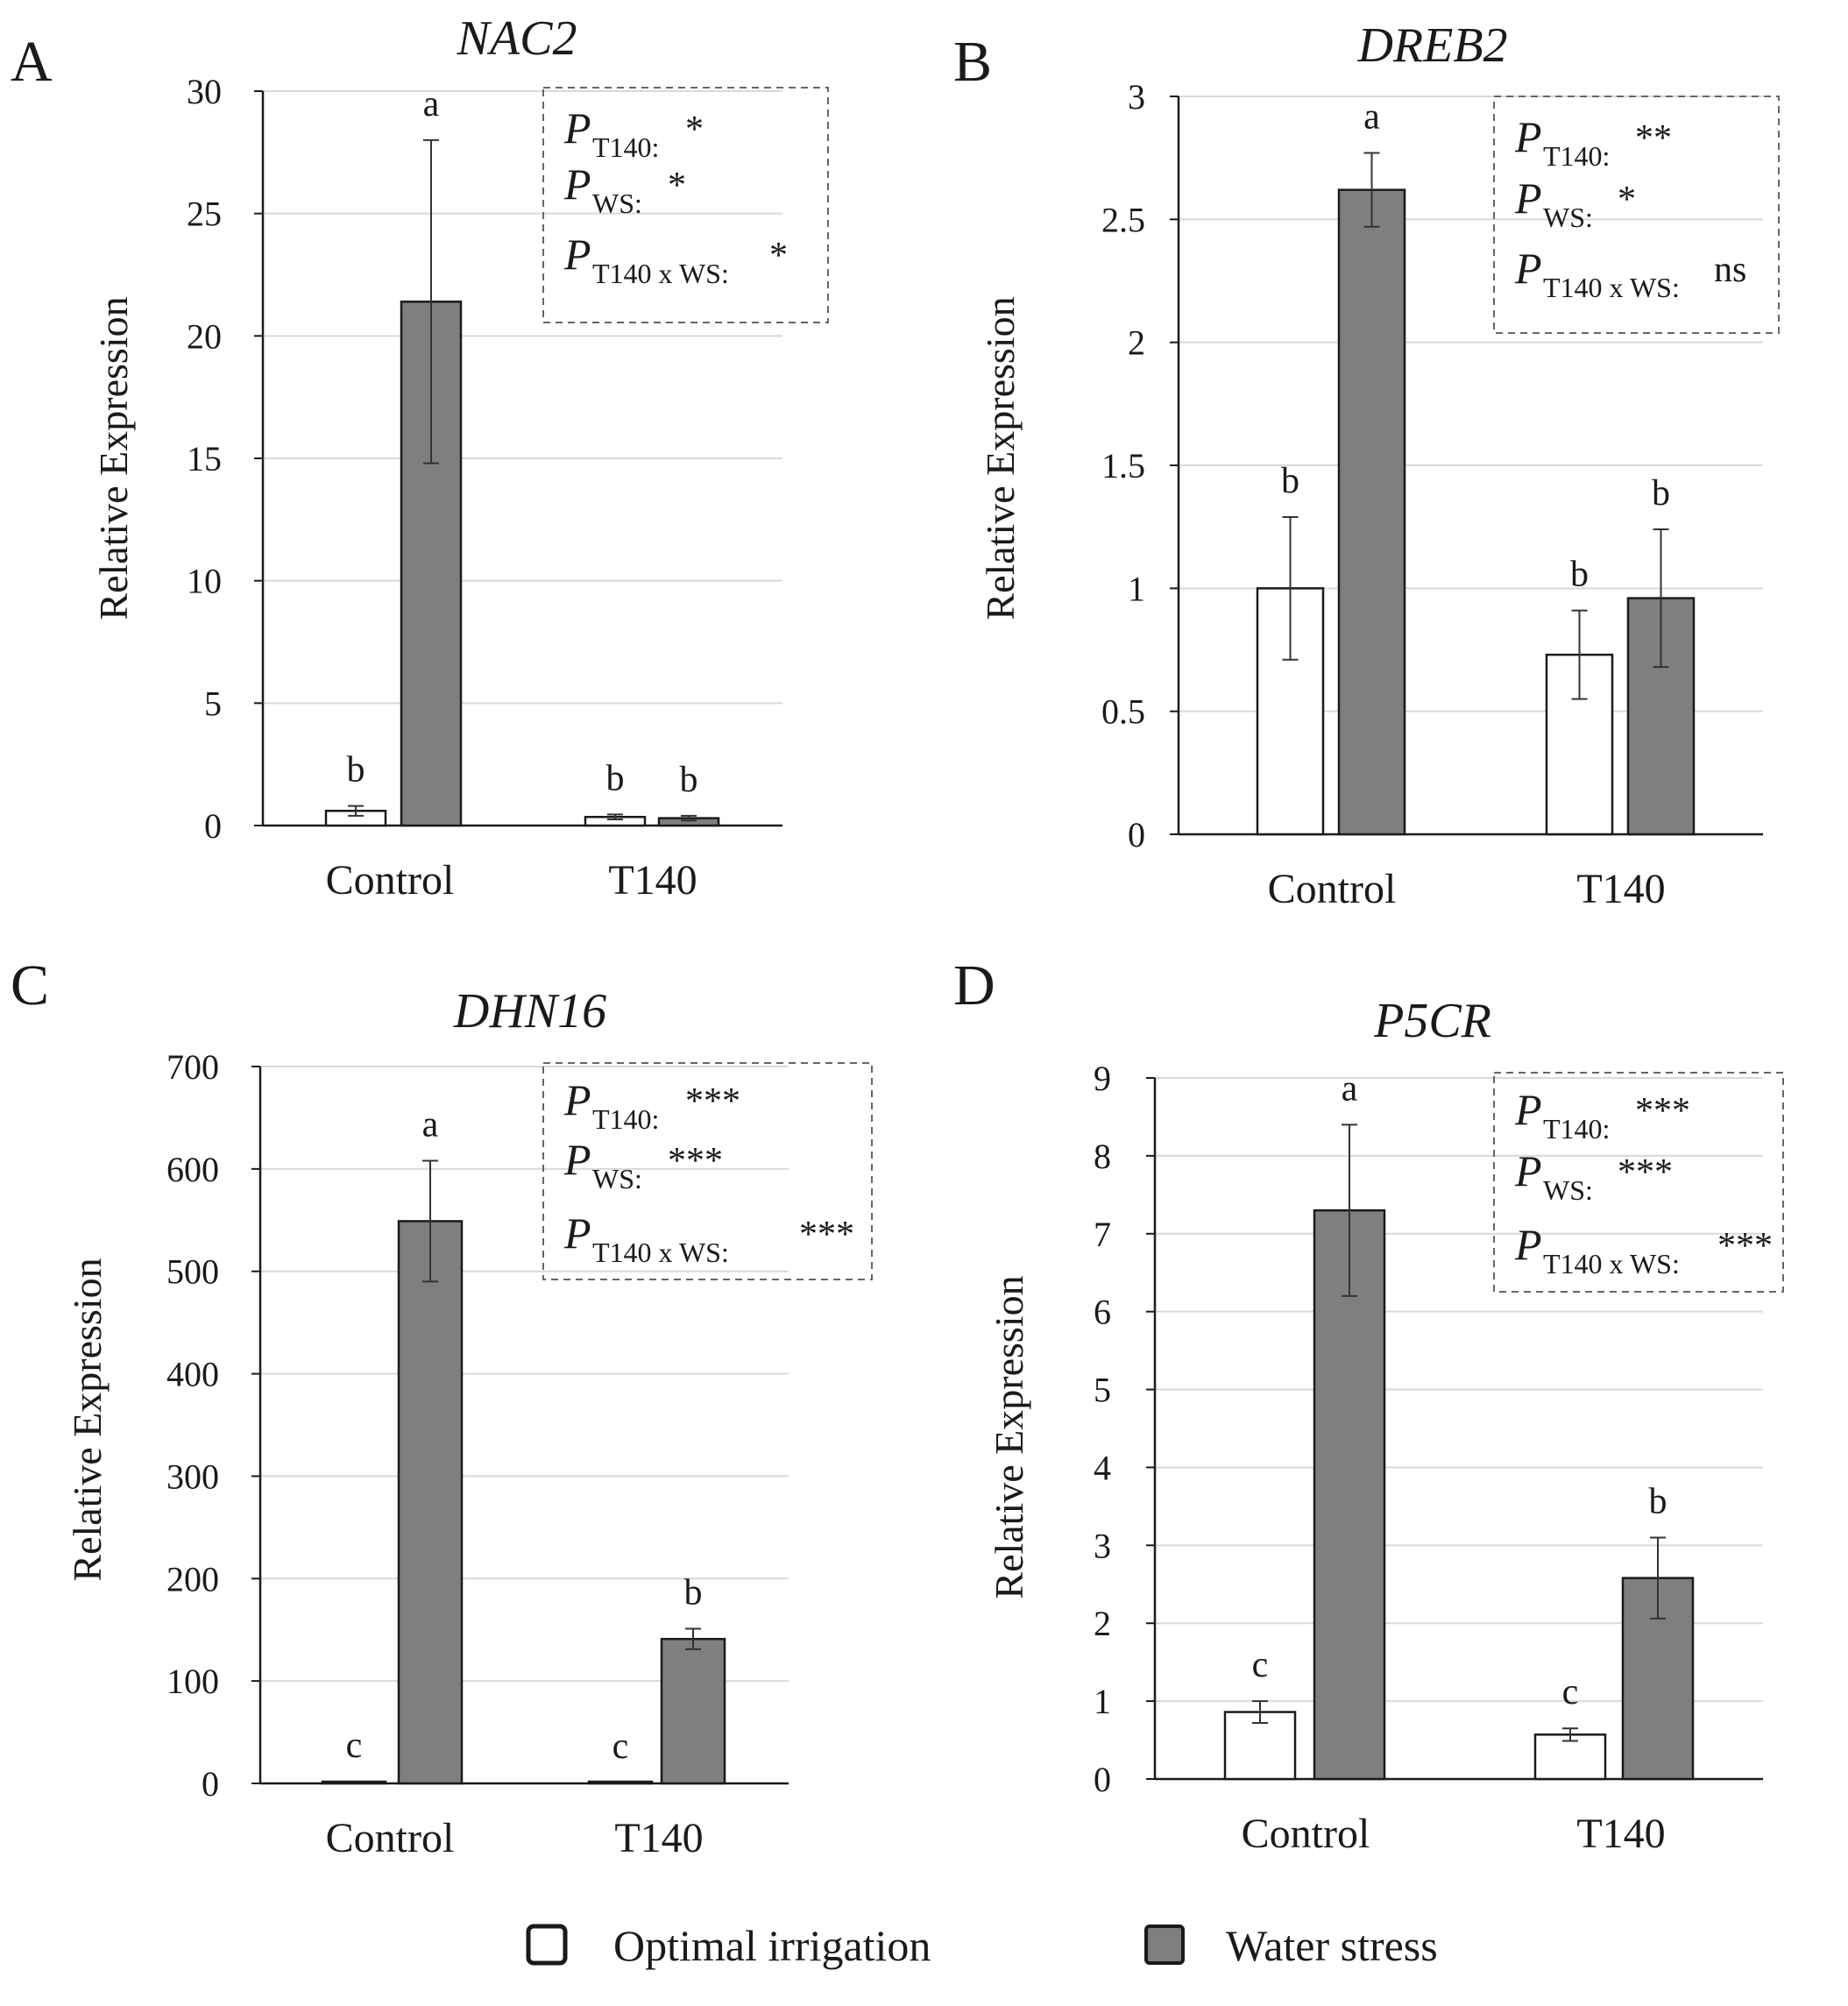 This screenshot has height=2006, width=1848. Describe the element at coordinates (1123, 712) in the screenshot. I see `y-tick-label: 0.5` at that location.